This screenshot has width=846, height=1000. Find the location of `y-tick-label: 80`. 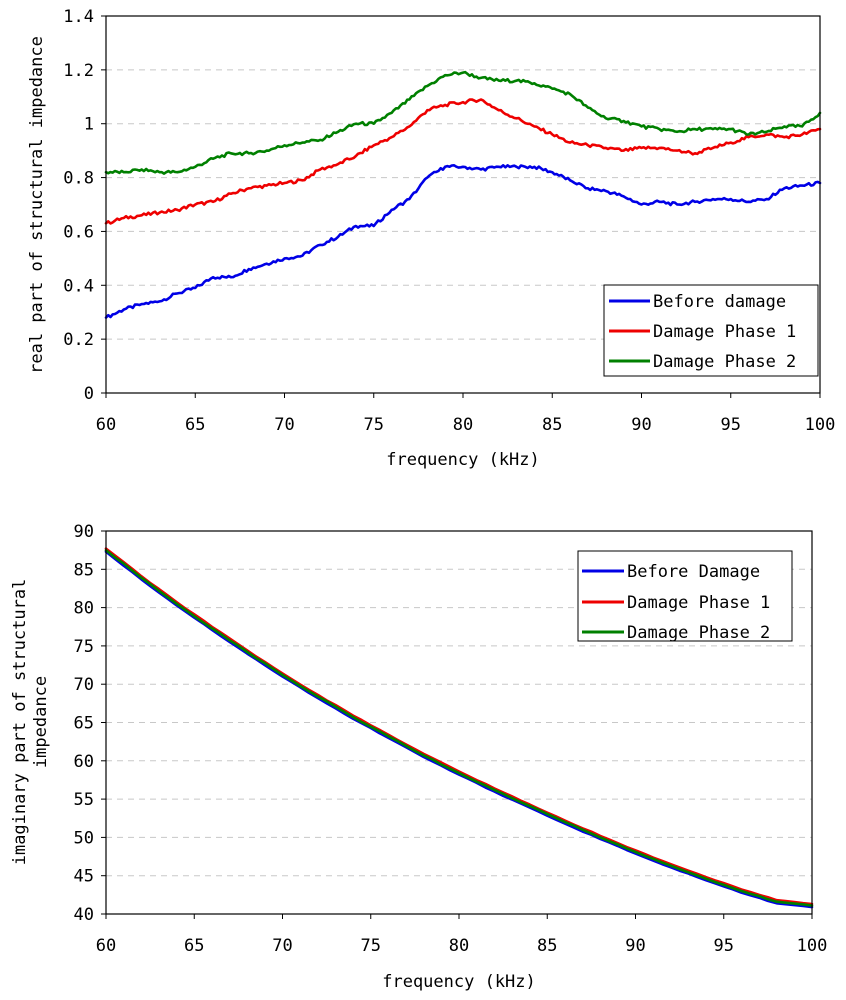

y-tick-label: 80 is located at coordinates (84, 609).